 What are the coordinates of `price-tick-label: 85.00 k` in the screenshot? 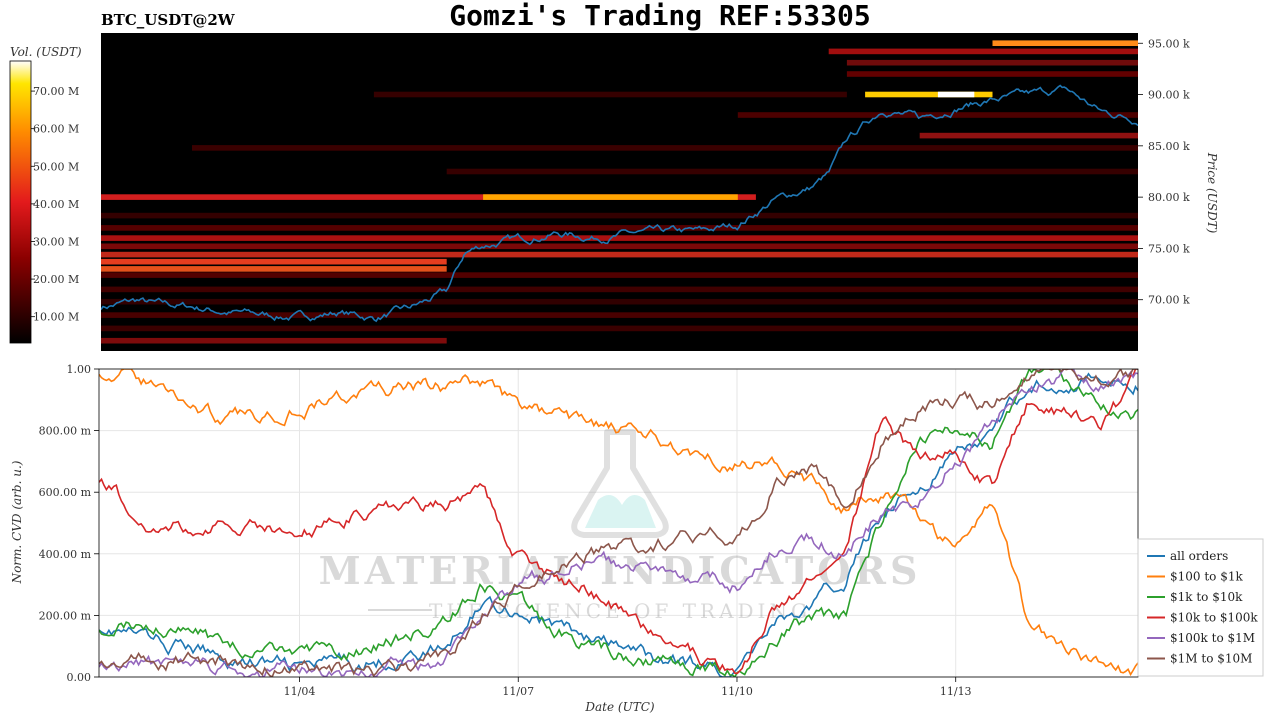 It's located at (1169, 146).